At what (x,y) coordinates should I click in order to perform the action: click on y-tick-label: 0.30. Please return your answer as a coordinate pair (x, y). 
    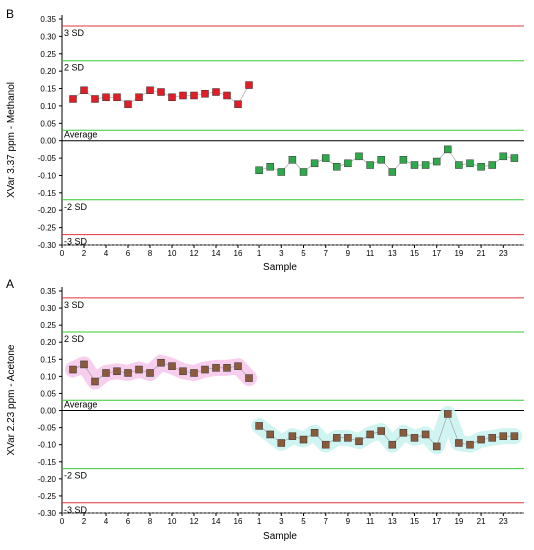
    Looking at the image, I should click on (48, 308).